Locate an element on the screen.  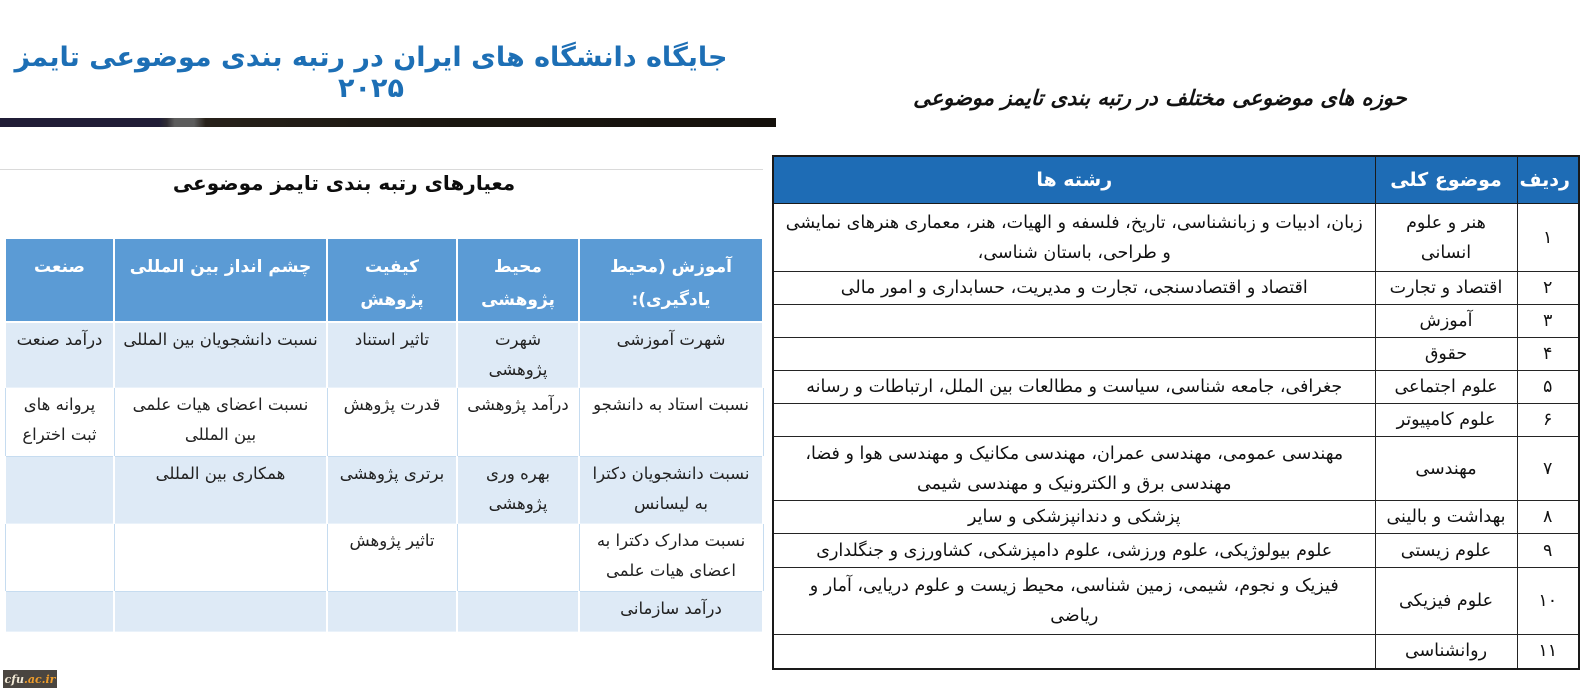
row-number: ۶ is located at coordinates (1548, 420).